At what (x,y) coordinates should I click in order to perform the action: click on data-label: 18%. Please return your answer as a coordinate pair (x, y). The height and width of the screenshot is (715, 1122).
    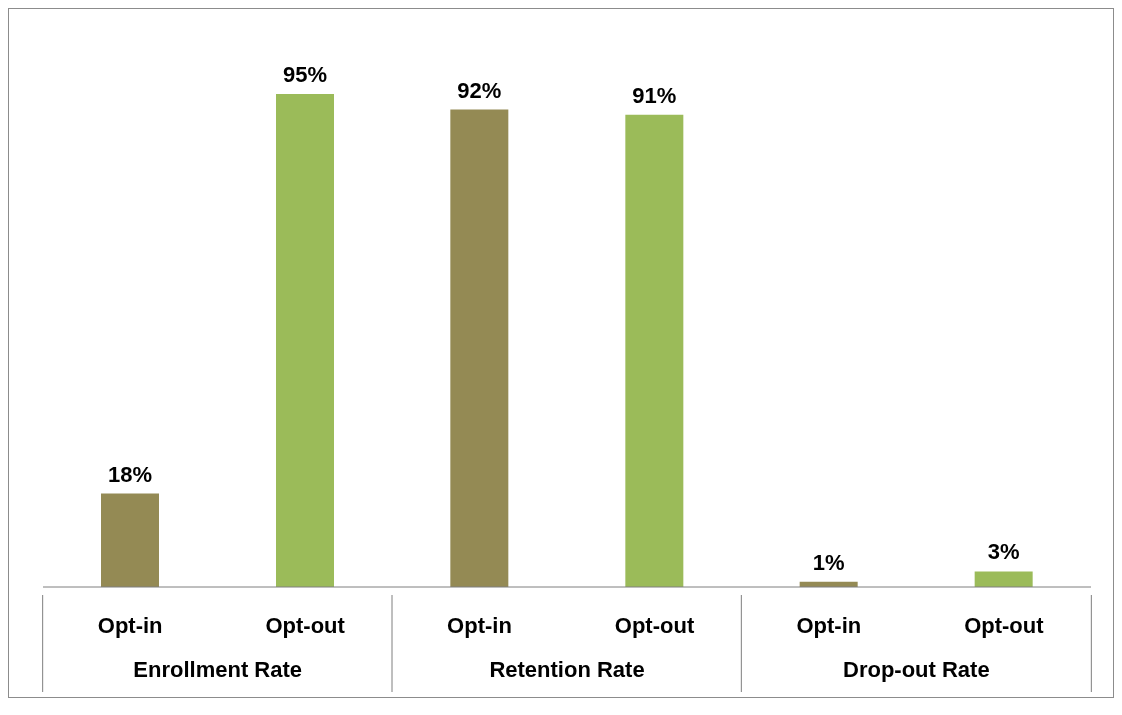
    Looking at the image, I should click on (130, 474).